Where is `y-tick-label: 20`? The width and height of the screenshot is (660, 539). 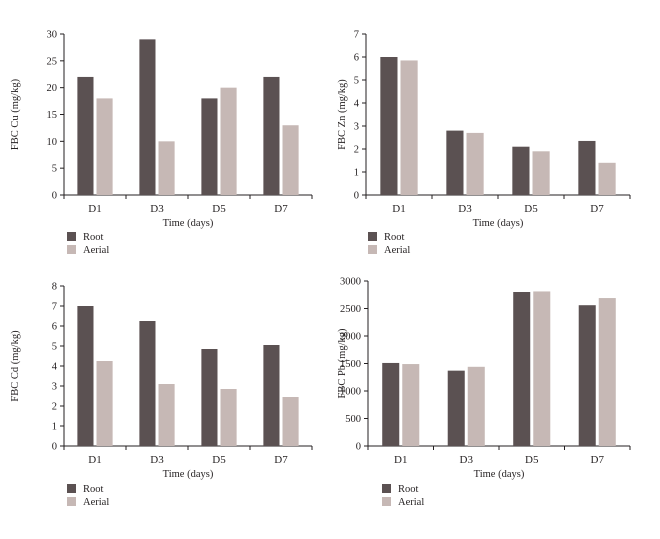
y-tick-label: 20 is located at coordinates (52, 88).